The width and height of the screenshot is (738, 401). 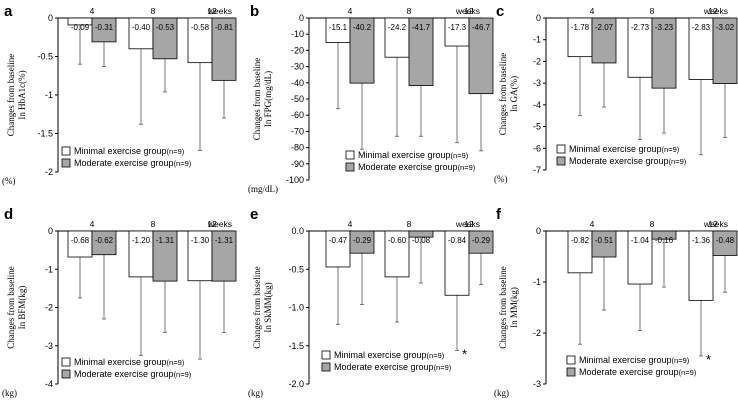 I want to click on bar-value-label: -1.20, so click(x=141, y=240).